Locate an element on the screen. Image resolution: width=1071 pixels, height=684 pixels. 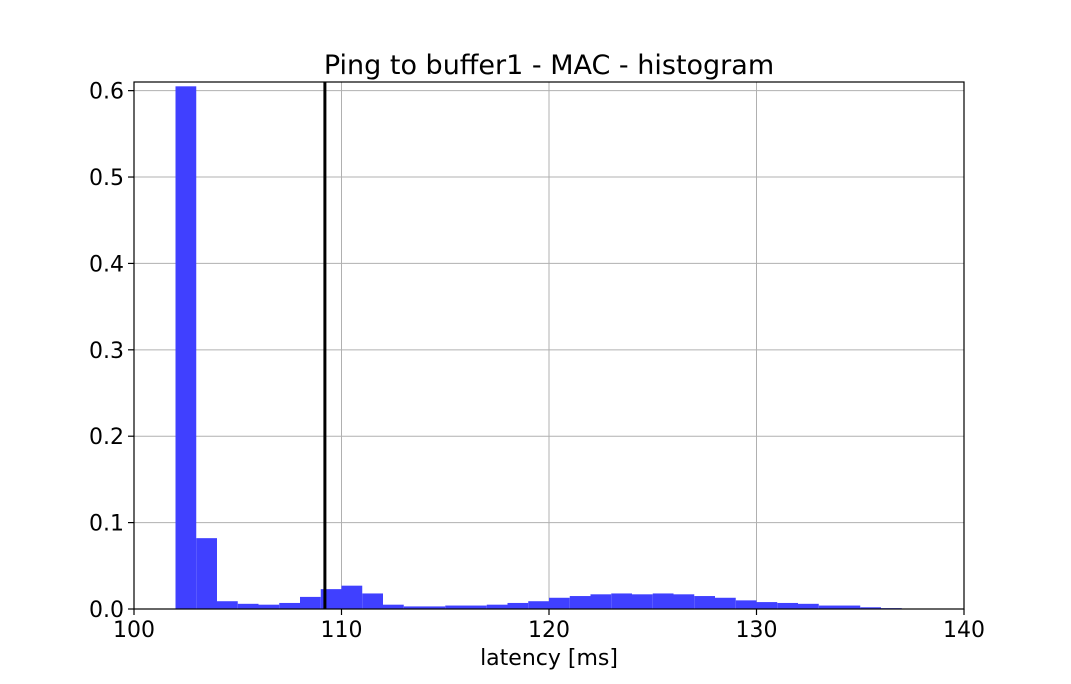
y-tick-label: 0.1 is located at coordinates (106, 524).